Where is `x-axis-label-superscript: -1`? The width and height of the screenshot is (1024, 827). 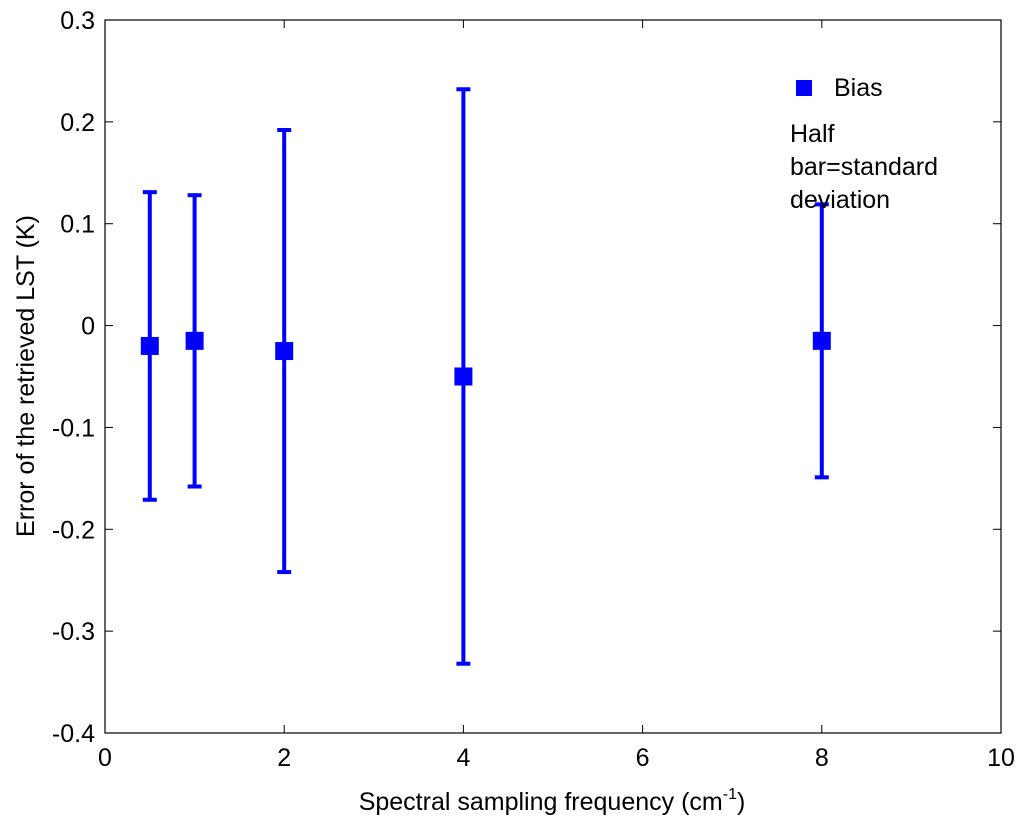
x-axis-label-superscript: -1 is located at coordinates (730, 794).